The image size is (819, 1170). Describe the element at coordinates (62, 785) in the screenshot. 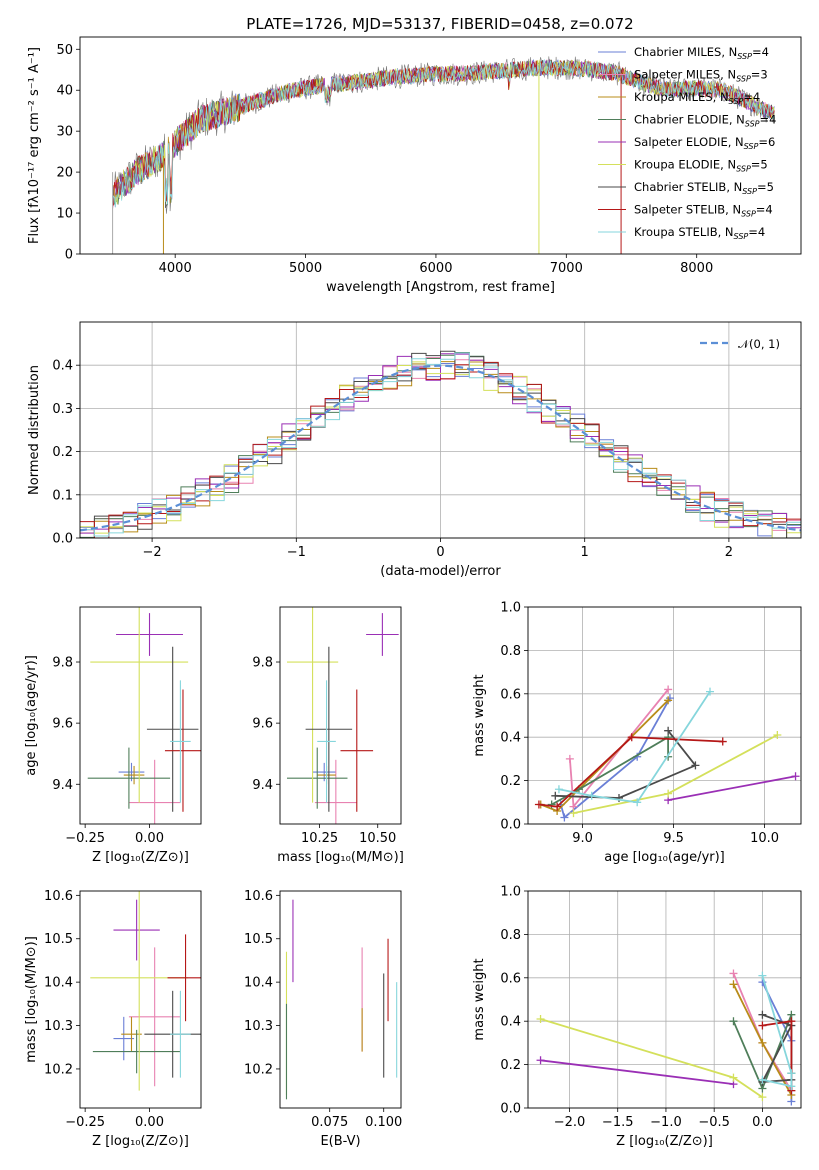

I see `y-tick-label: 9.4` at that location.